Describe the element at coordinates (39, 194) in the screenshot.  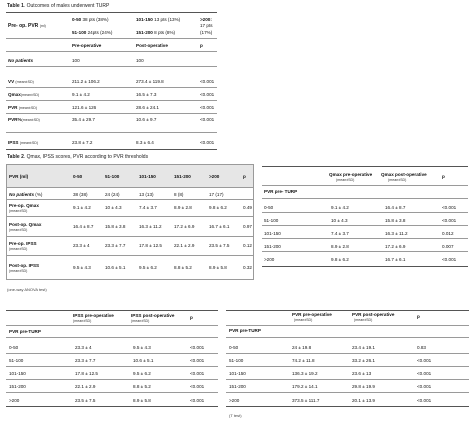
I see `row-unit: (%)` at that location.